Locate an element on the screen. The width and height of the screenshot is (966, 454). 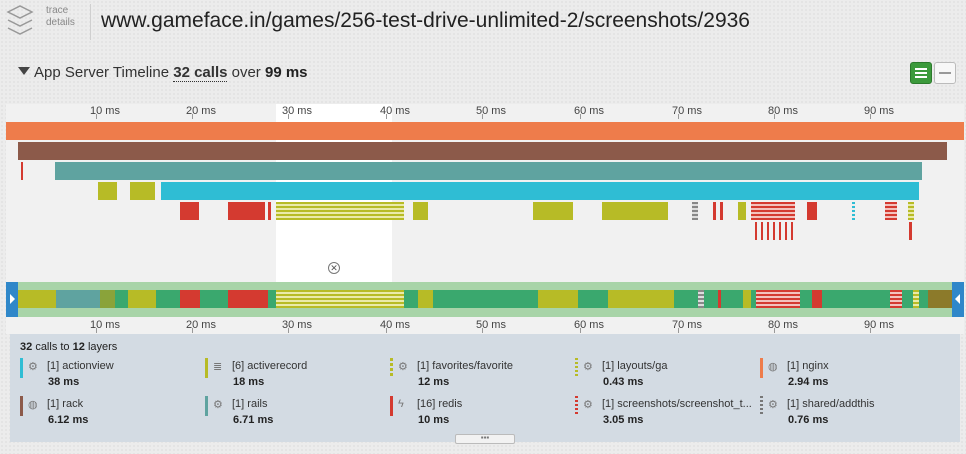
legend-item-favorites: ⚙ [1] favorites/favorite 12 ms is located at coordinates (480, 374).